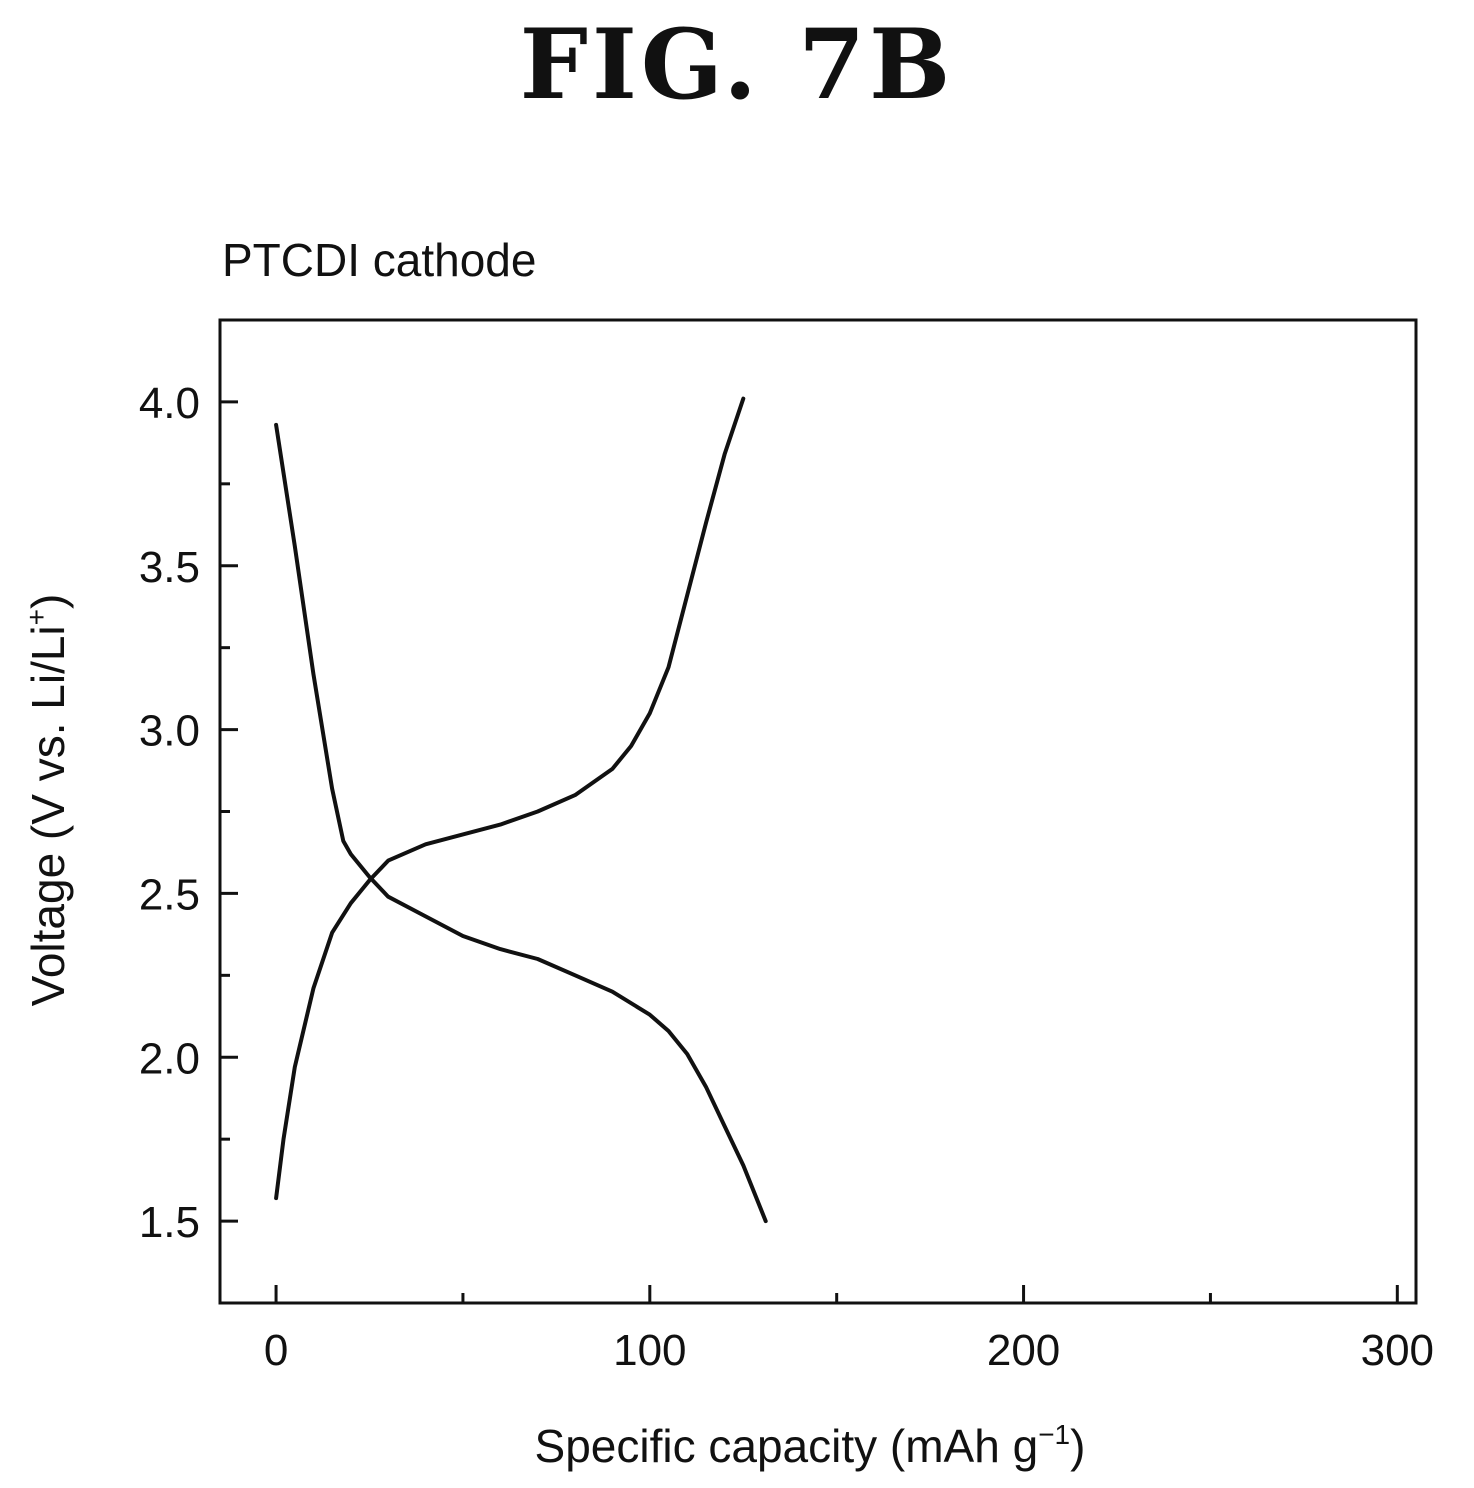  I want to click on x-tick-label: 200, so click(1023, 1350).